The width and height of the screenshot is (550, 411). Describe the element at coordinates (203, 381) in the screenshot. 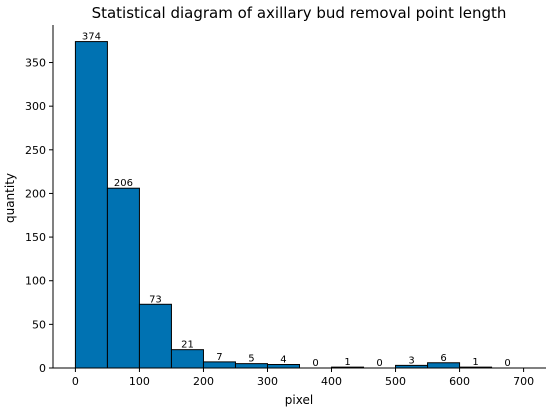

I see `x-tick-label: 200` at that location.